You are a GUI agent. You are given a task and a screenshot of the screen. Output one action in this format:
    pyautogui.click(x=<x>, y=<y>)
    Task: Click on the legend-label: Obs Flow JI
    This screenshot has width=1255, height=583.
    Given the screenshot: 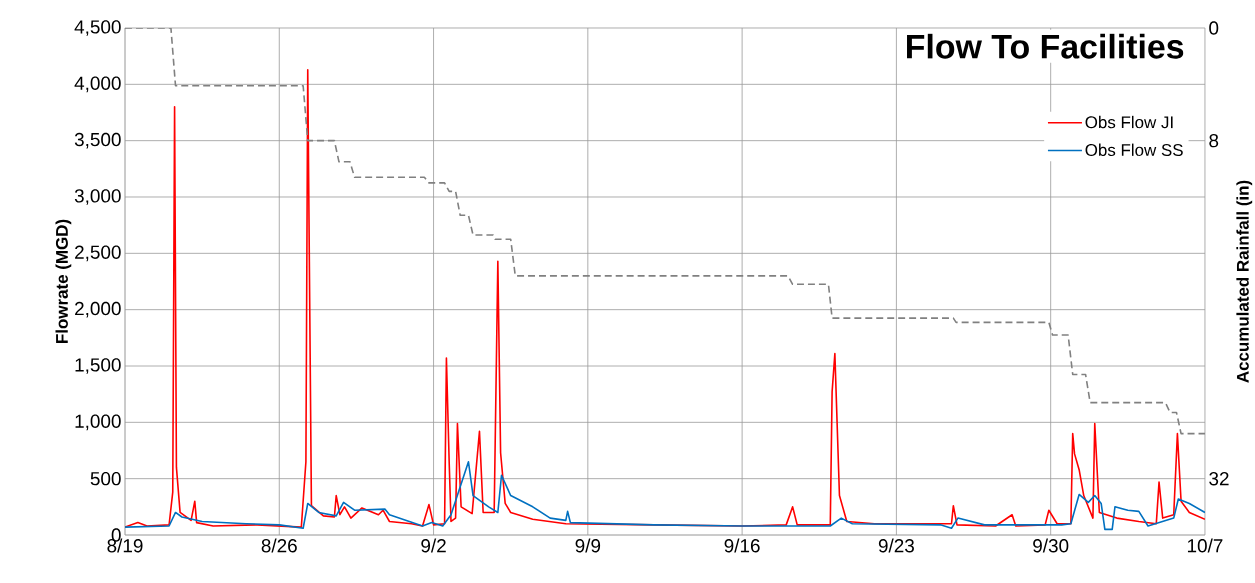 What is the action you would take?
    pyautogui.click(x=1129, y=122)
    